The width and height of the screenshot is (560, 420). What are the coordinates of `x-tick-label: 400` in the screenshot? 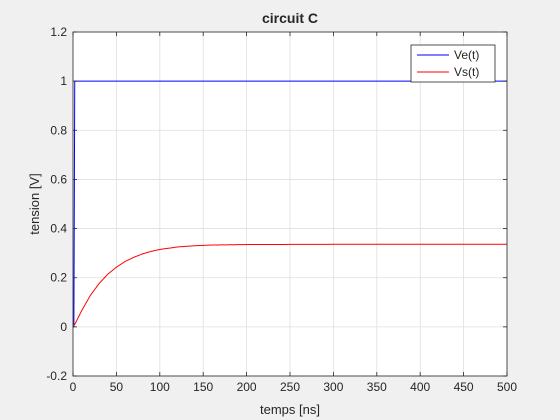 It's located at (420, 387).